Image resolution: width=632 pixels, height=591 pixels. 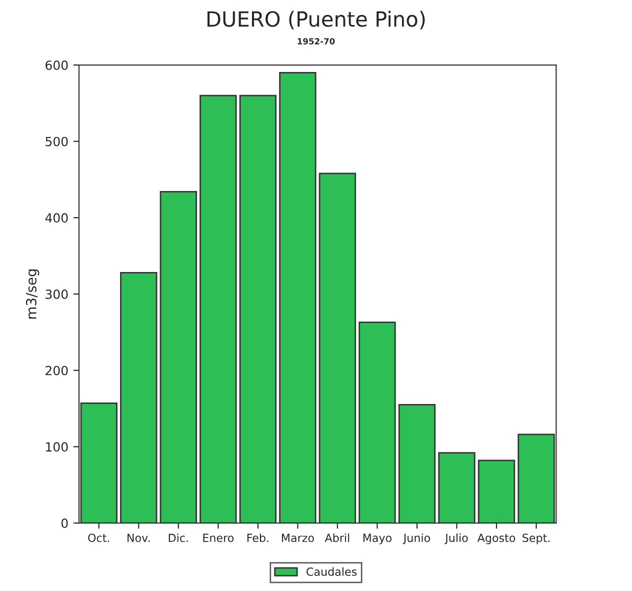 I want to click on y-tick-label: 400, so click(x=56, y=218).